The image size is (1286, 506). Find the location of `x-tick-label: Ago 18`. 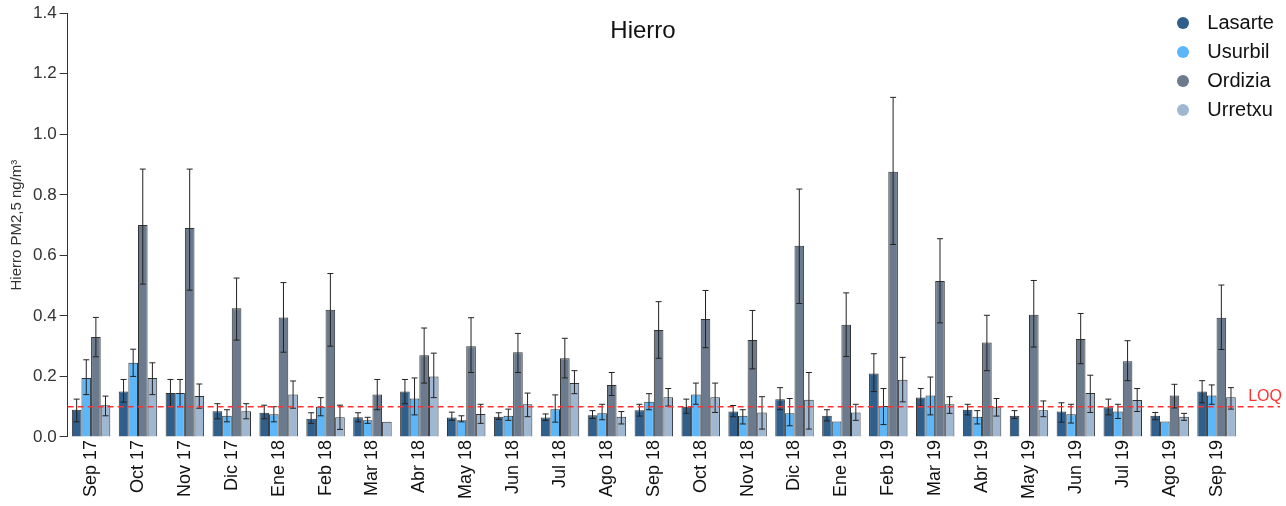

x-tick-label: Ago 18 is located at coordinates (605, 468).